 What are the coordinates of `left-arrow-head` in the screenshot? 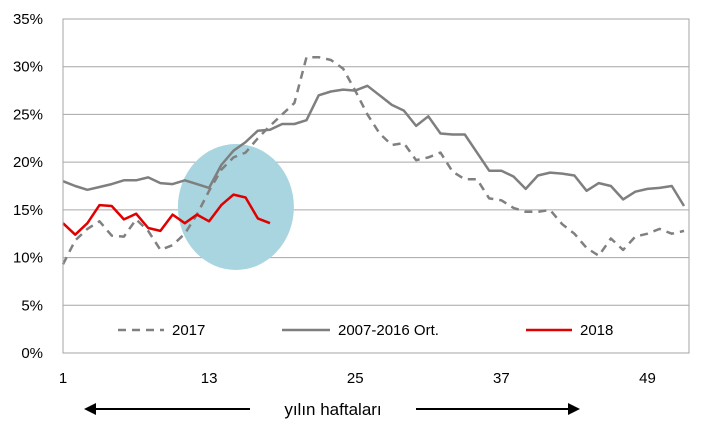 It's located at (90, 409).